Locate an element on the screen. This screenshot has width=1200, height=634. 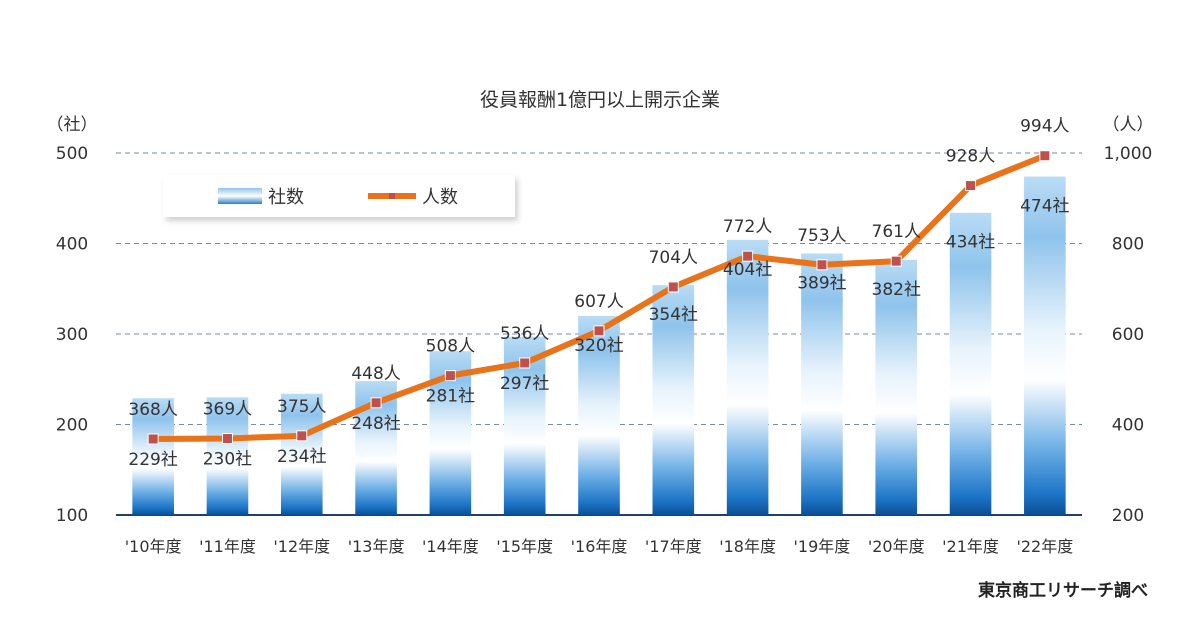
x-tick-label: '18年度 is located at coordinates (747, 546).